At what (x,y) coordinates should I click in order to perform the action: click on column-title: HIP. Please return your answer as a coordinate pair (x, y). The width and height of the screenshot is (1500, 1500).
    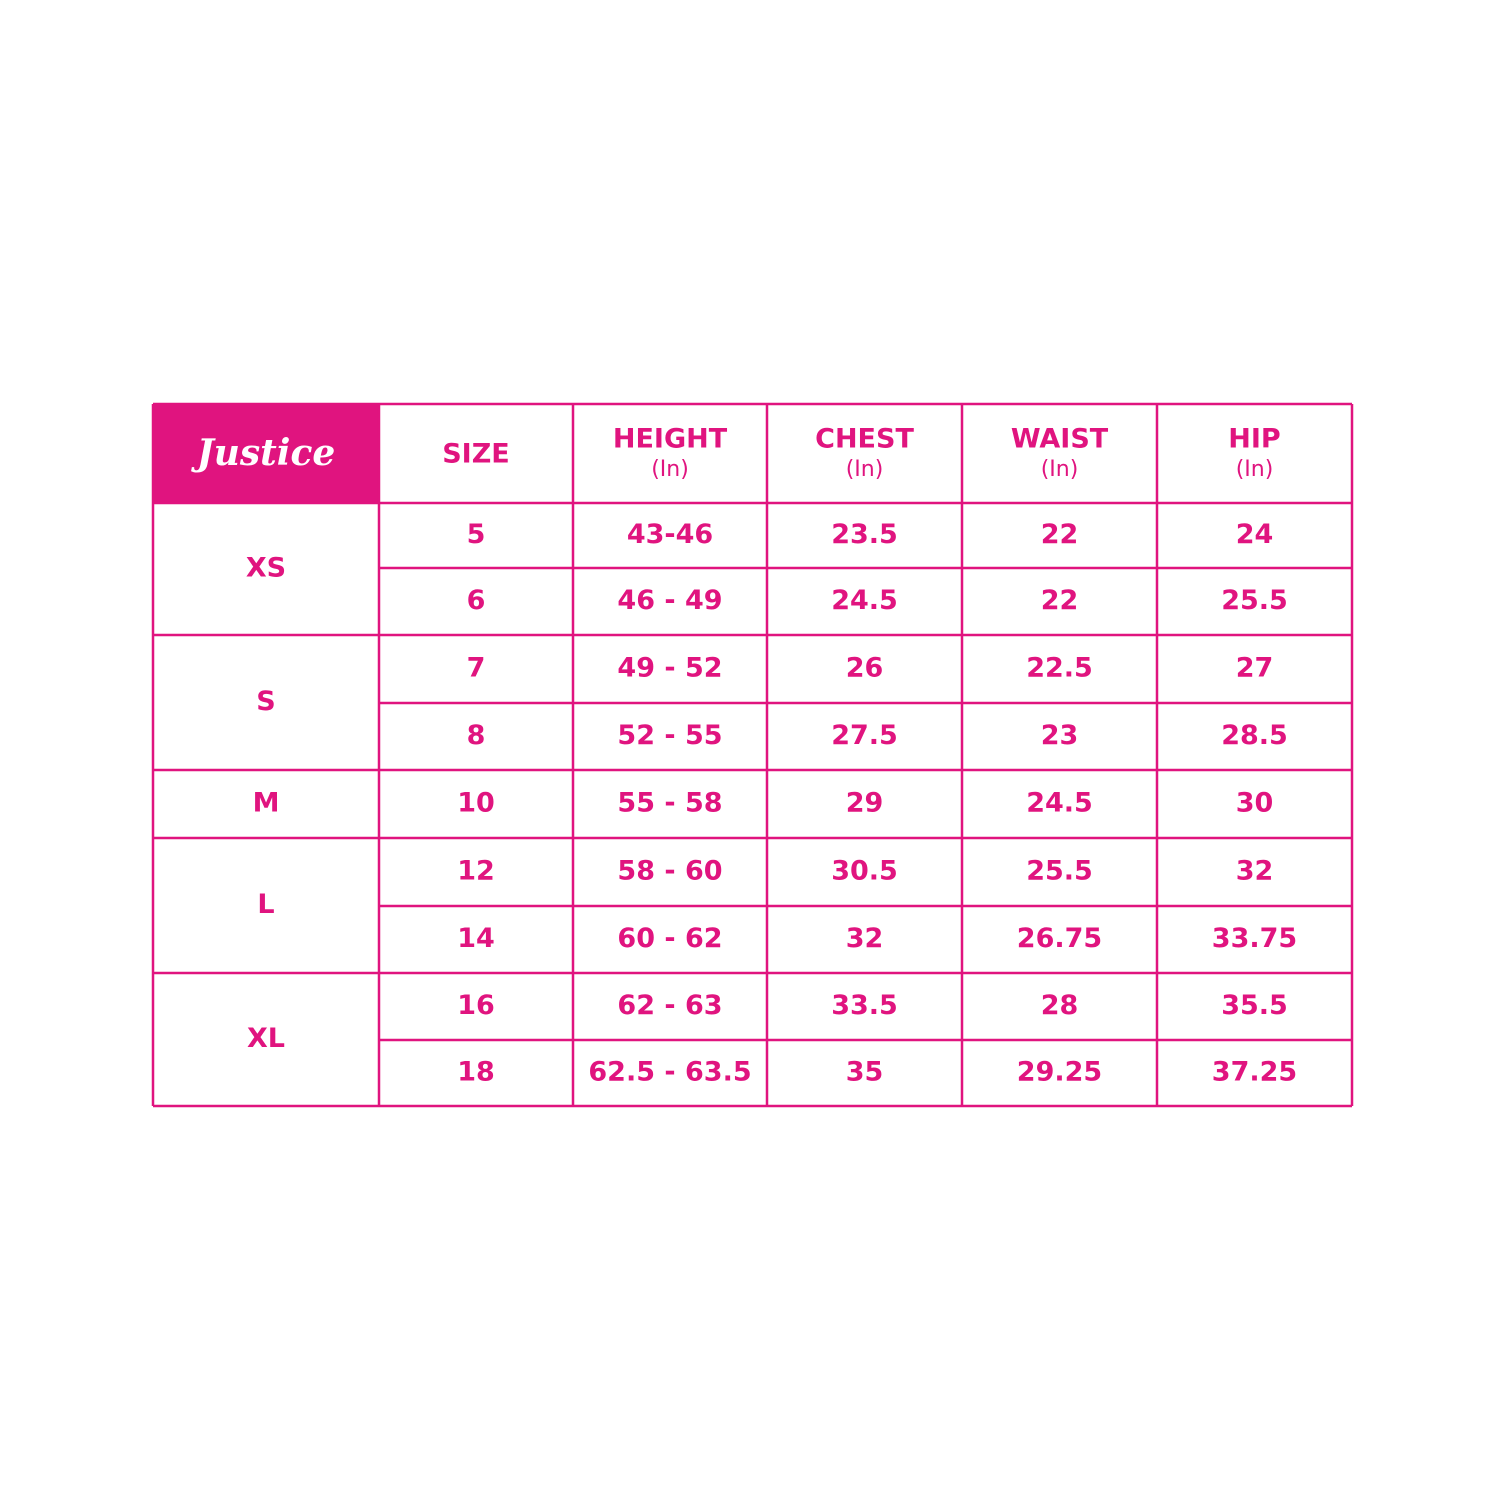
    Looking at the image, I should click on (1254, 439).